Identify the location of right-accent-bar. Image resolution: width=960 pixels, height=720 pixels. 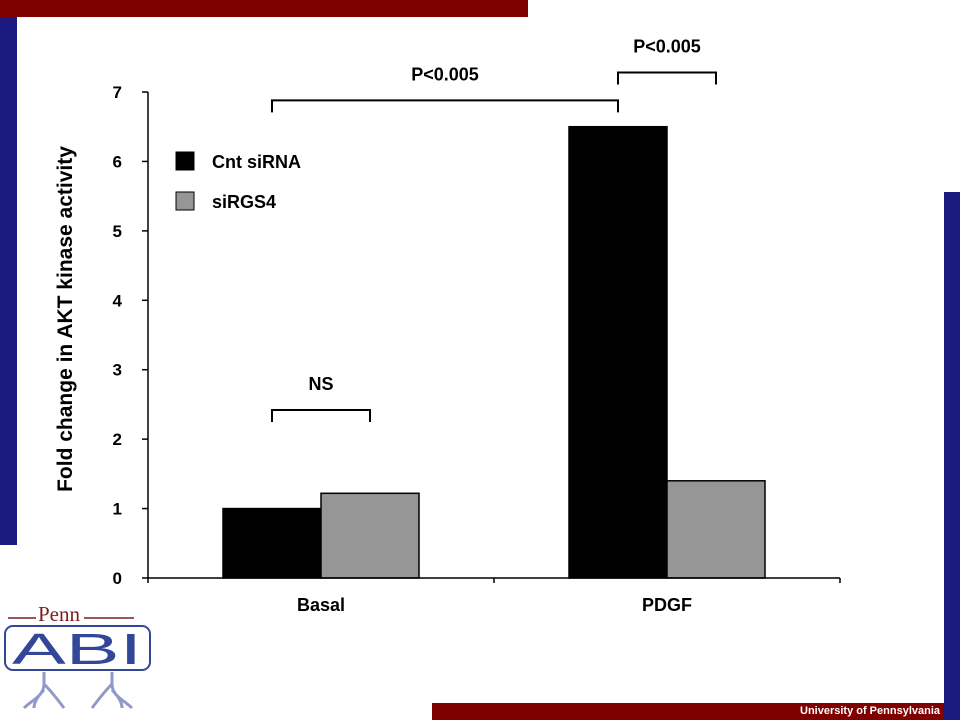
(952, 456).